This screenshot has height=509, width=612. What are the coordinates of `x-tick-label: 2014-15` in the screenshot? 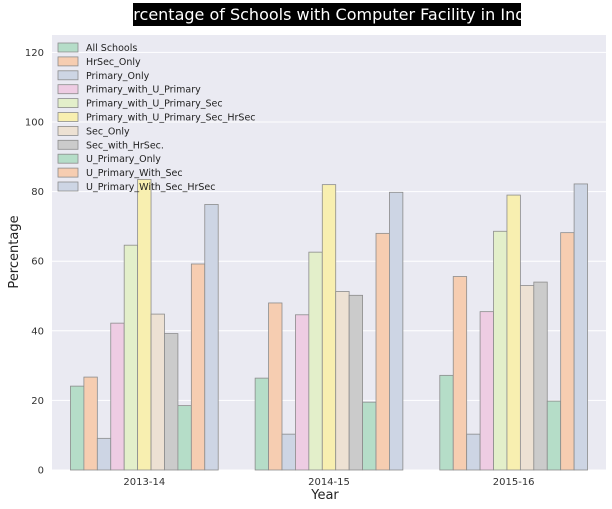 It's located at (329, 482).